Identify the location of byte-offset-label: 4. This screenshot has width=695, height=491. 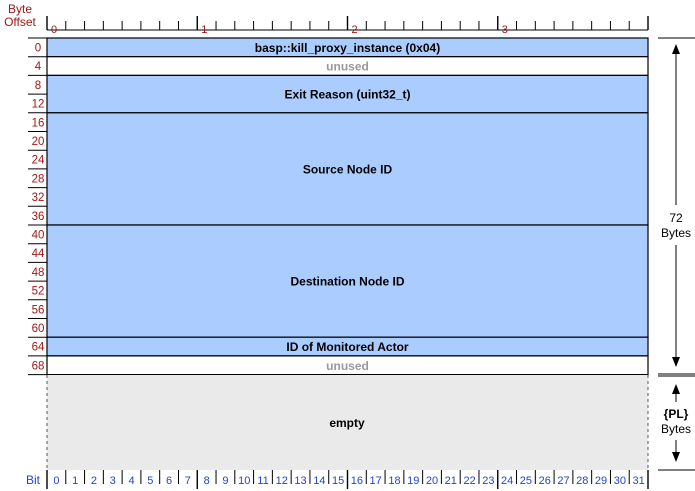
(38, 67).